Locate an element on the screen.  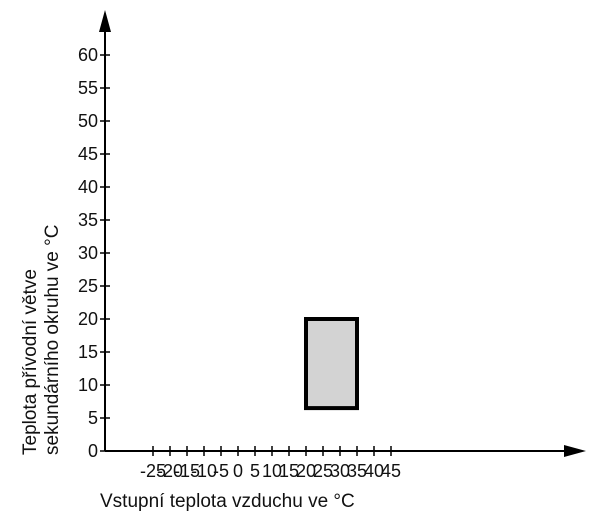
y-tick-label: 35 is located at coordinates (88, 220).